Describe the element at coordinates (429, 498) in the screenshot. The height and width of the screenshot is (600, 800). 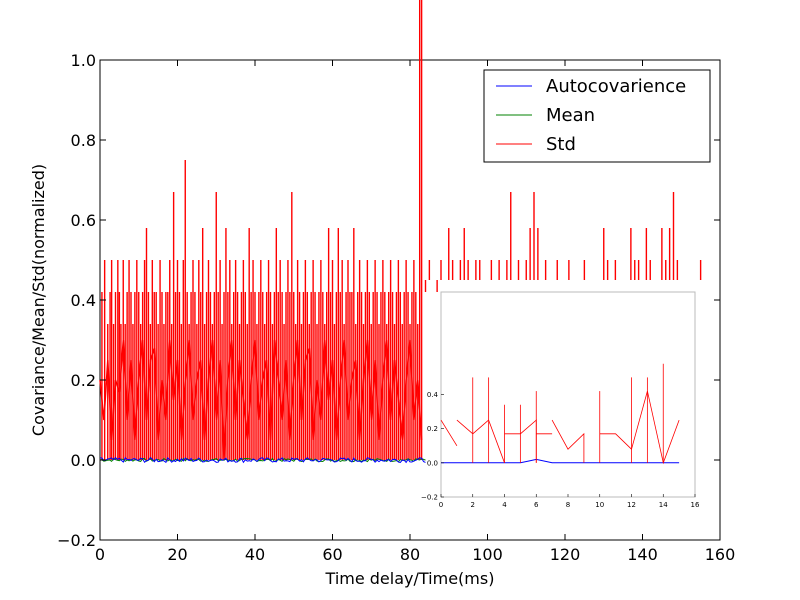
I see `inset-ytick-label: −0.2` at that location.